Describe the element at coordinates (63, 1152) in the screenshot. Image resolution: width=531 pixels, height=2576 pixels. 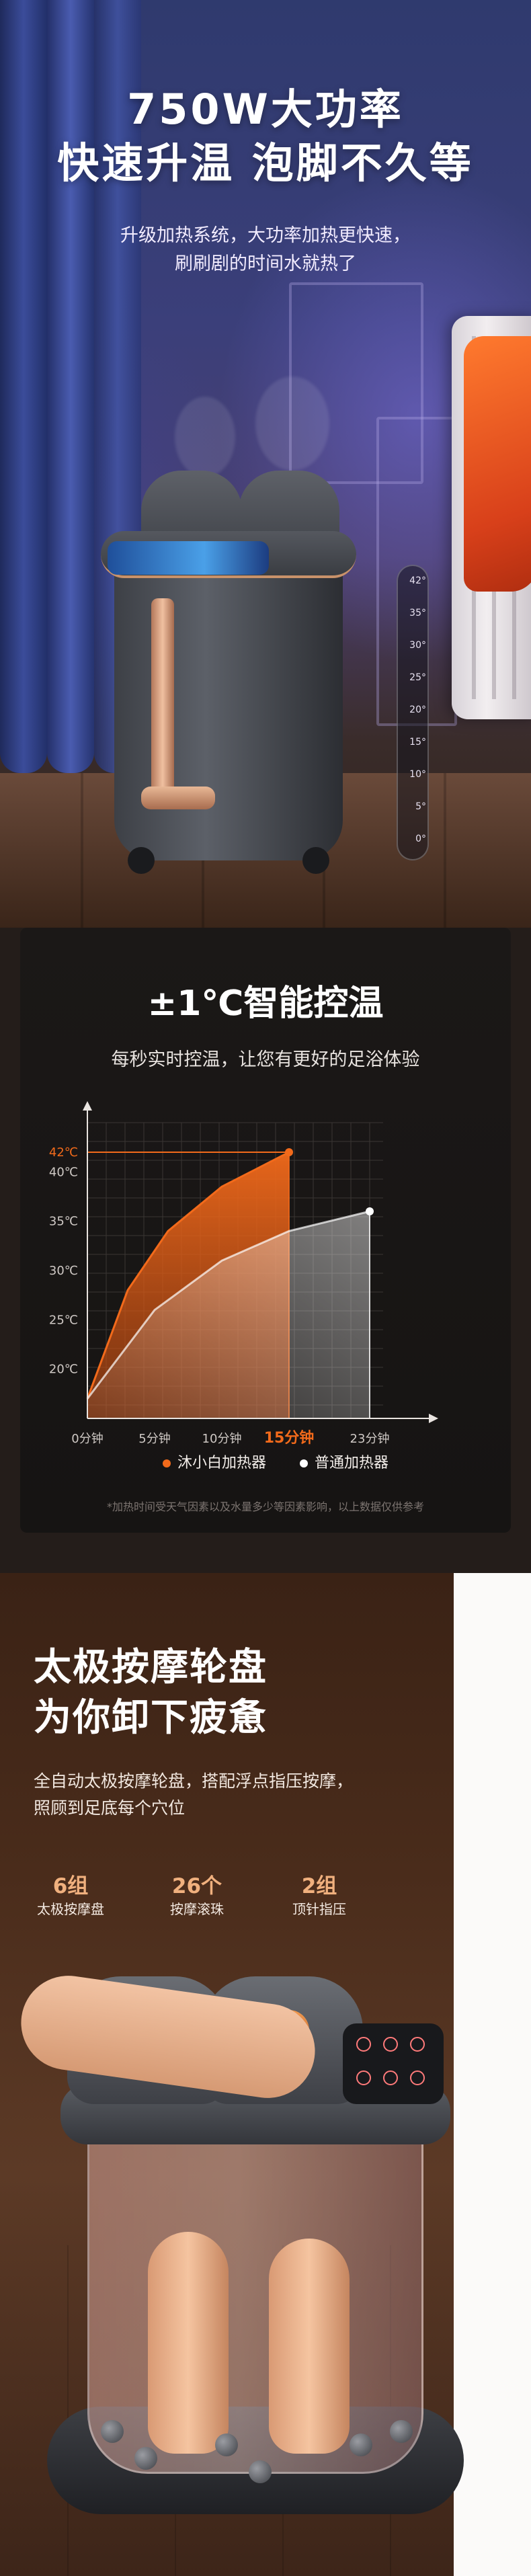
I see `y-tick-label: 42℃` at that location.